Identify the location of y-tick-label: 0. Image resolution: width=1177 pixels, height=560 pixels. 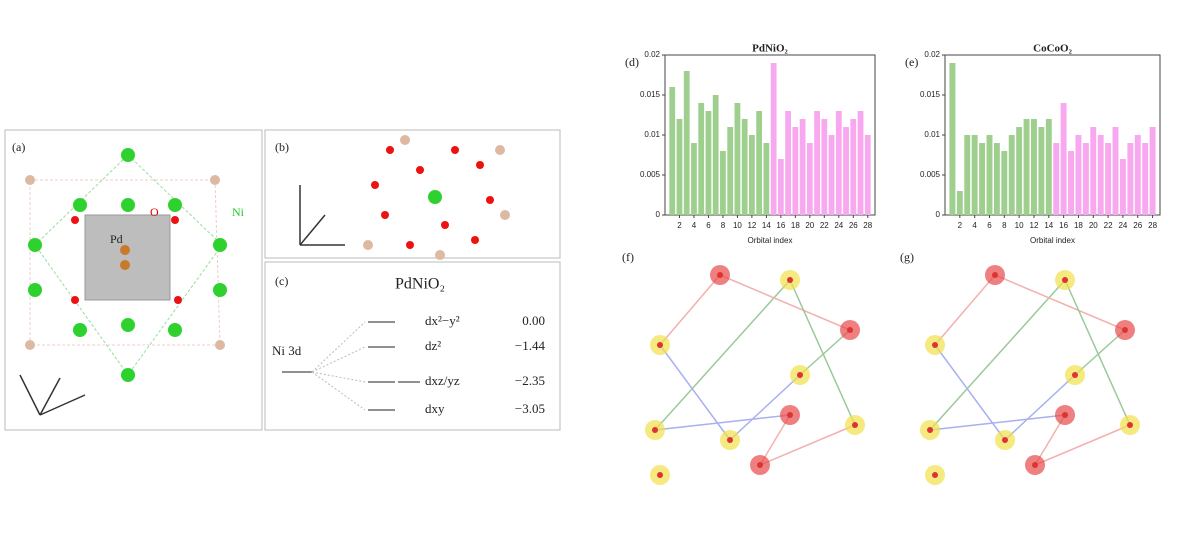
(938, 214).